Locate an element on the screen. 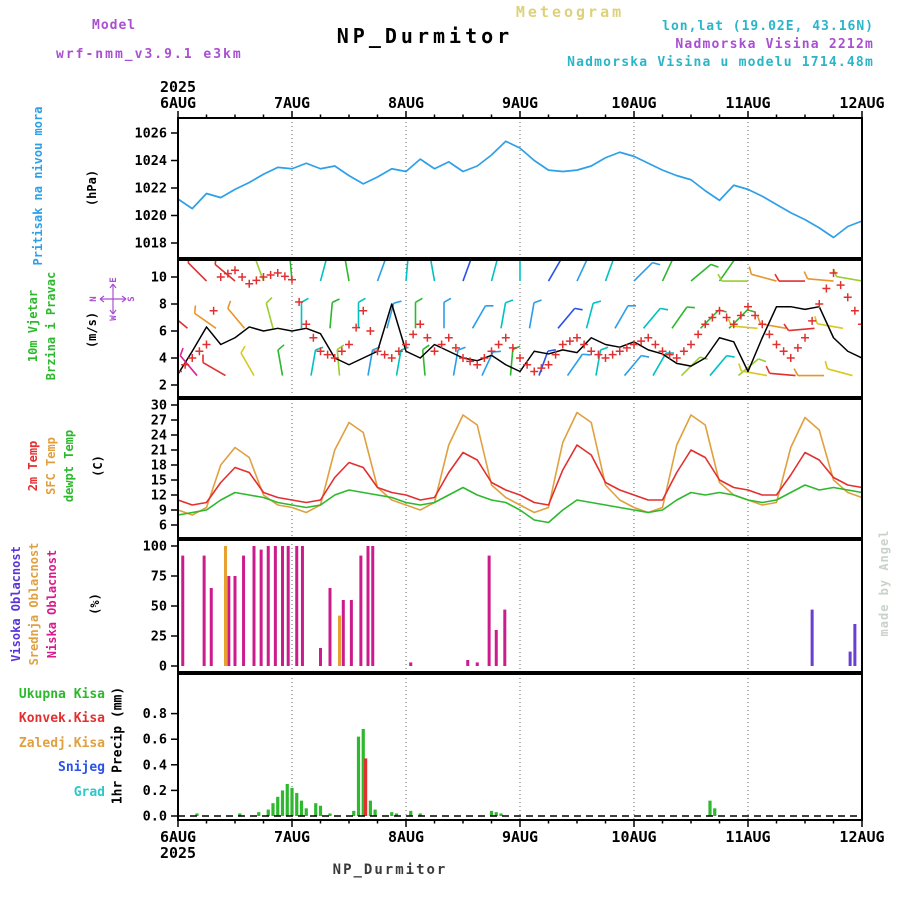 The width and height of the screenshot is (900, 900). svg-text: 21 is located at coordinates (159, 451).